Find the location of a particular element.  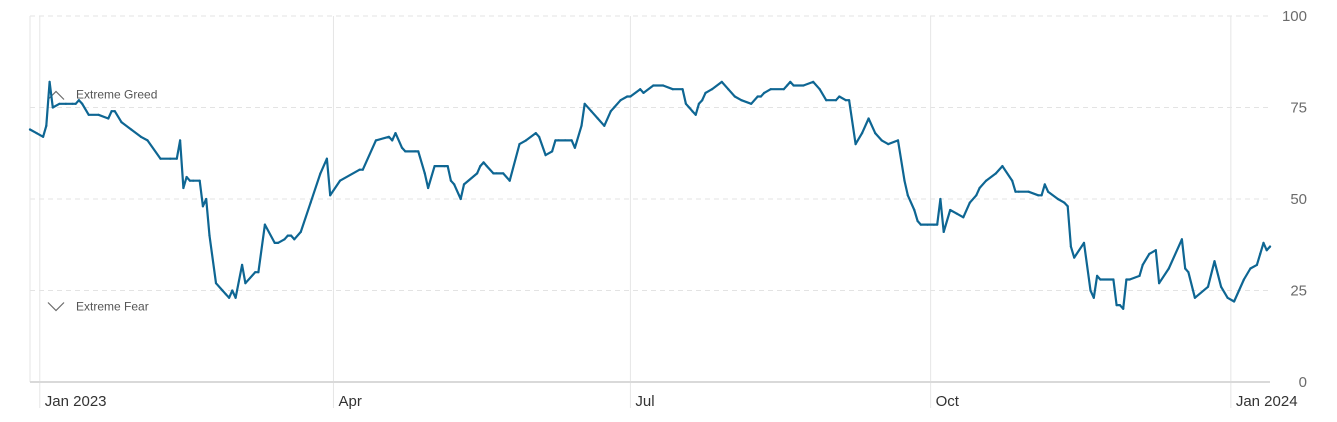

chevron-down-icon is located at coordinates (56, 307).